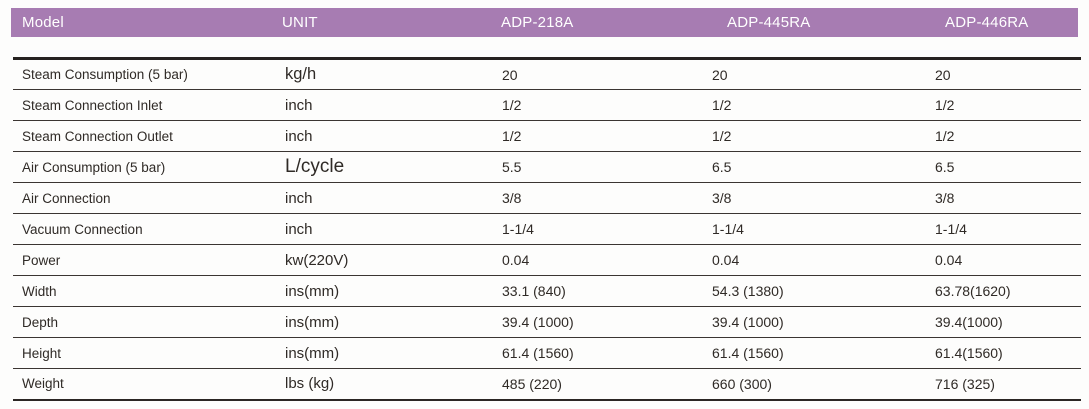 The height and width of the screenshot is (409, 1089). What do you see at coordinates (605, 291) in the screenshot?
I see `row-value: 33.1 (840)` at bounding box center [605, 291].